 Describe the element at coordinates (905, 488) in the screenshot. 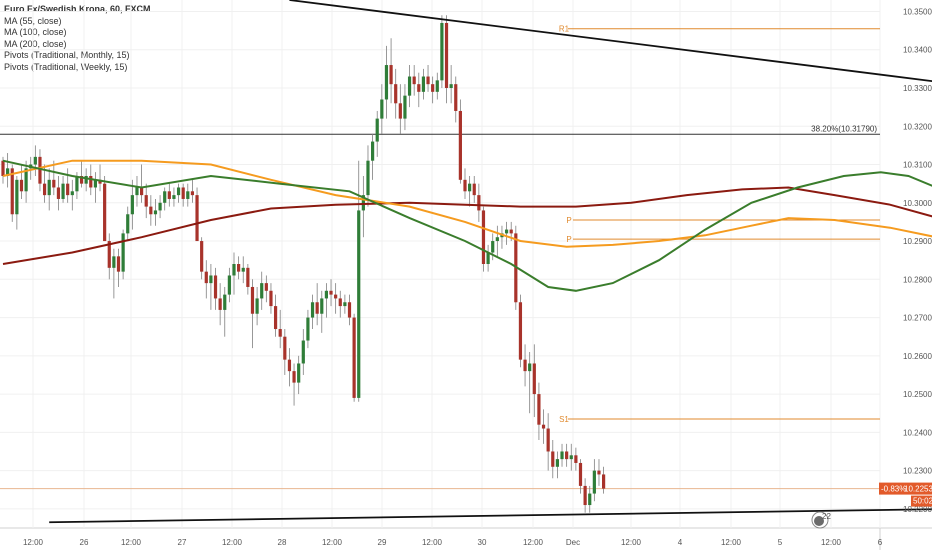

I see `last-price-tag` at that location.